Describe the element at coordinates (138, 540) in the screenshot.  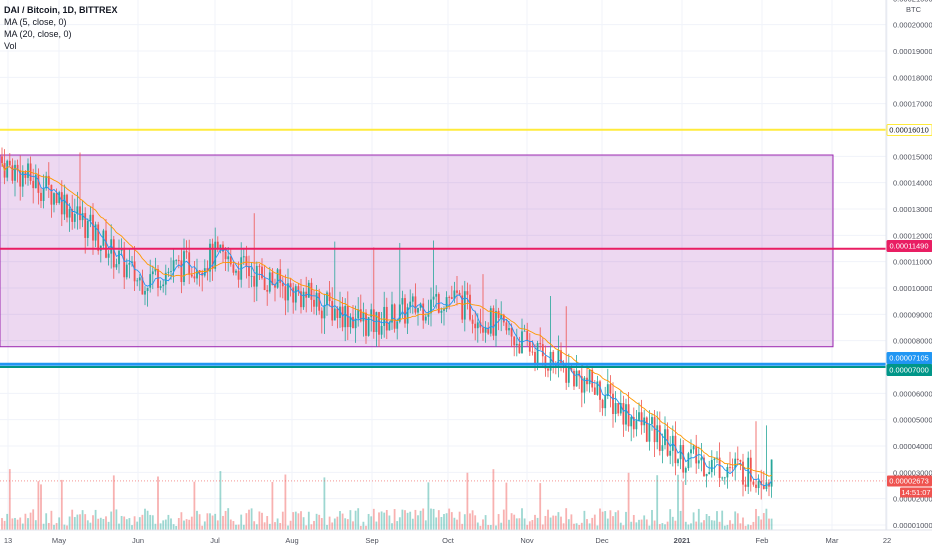
I see `time-tick-label: Jun` at that location.